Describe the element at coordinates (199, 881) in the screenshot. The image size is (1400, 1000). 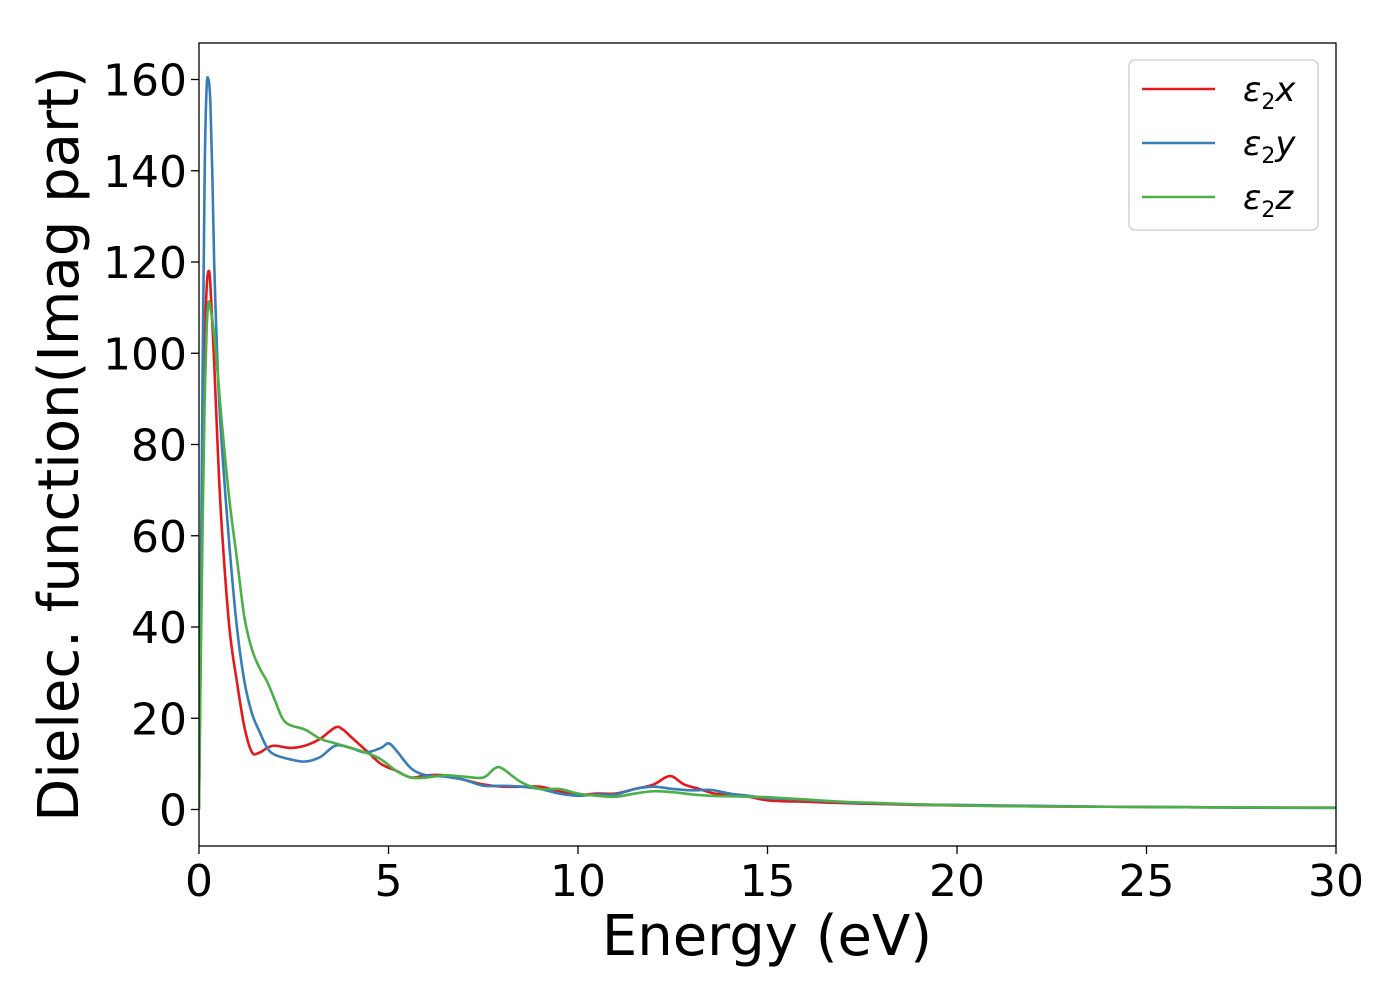
I see `x-tick-label: 0` at that location.